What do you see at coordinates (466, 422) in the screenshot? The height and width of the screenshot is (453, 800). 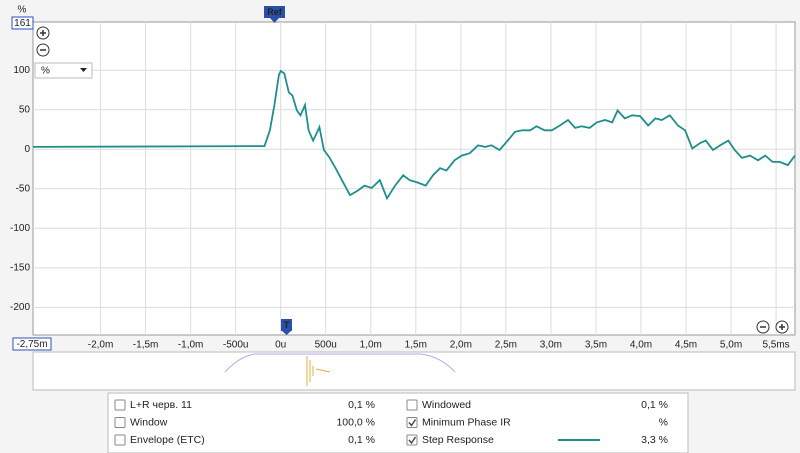 I see `trace-name: Minimum Phase IR` at bounding box center [466, 422].